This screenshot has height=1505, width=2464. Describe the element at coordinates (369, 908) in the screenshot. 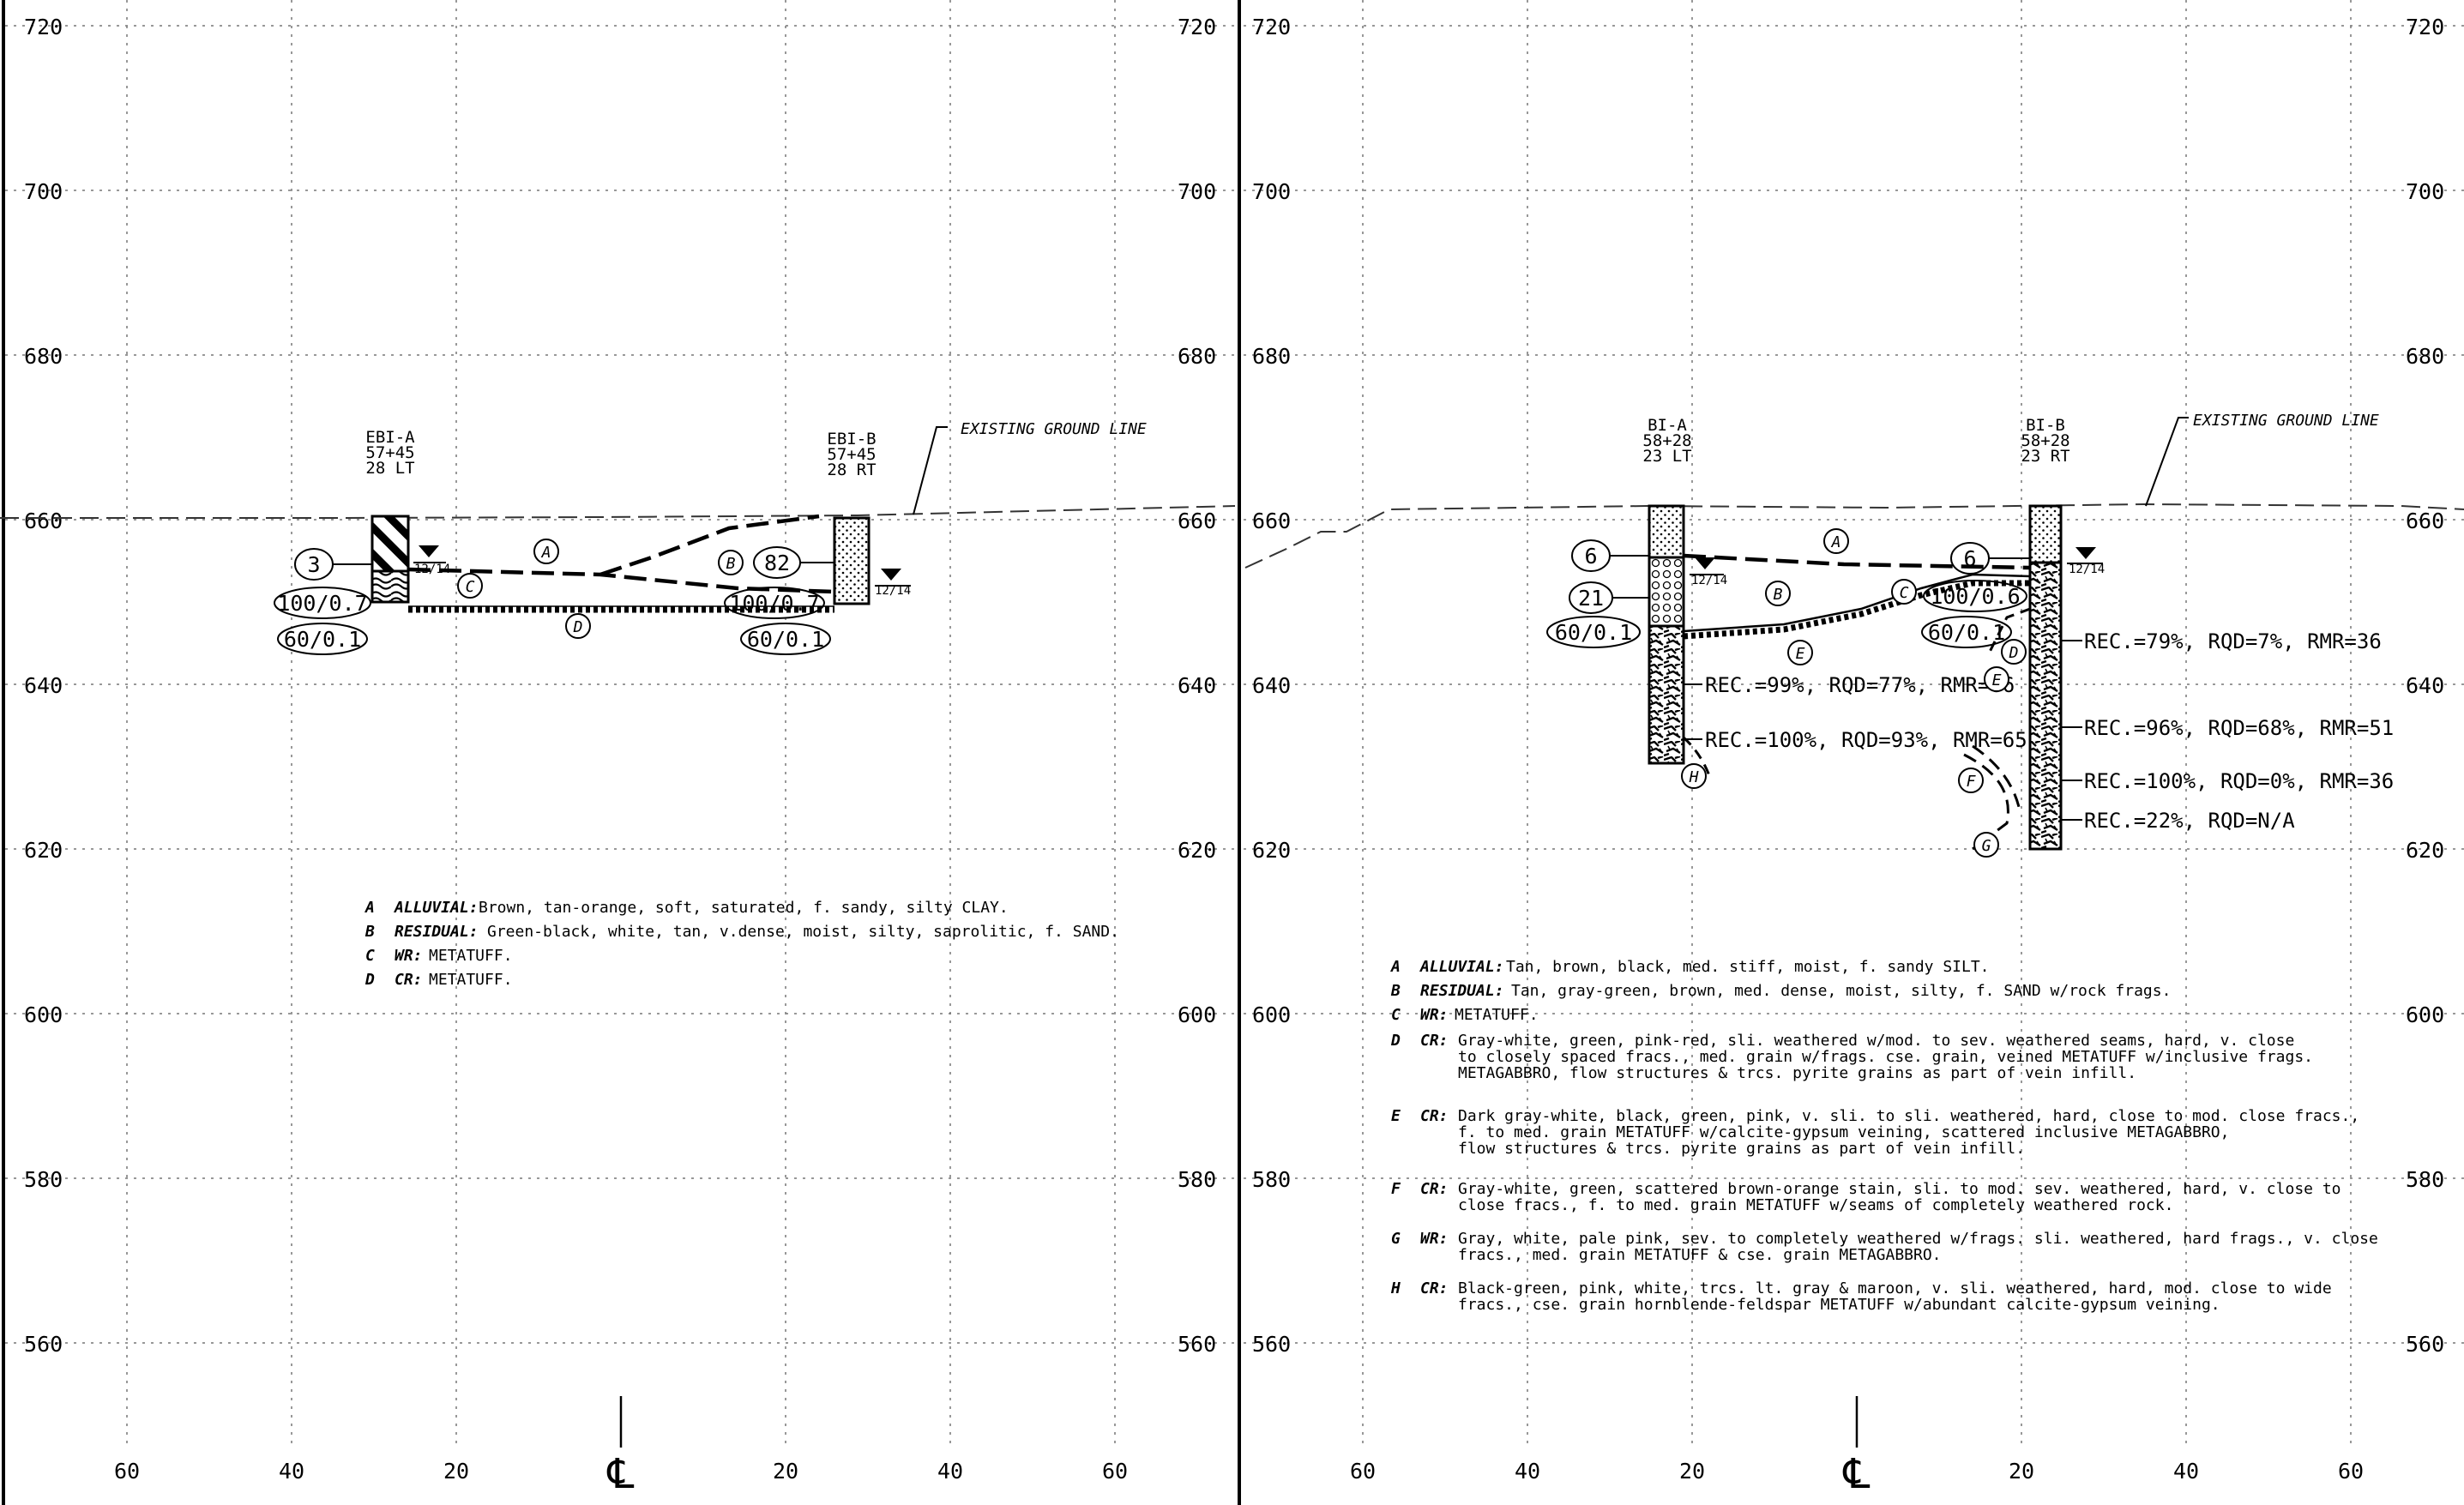

I see `legend-letter: A` at that location.